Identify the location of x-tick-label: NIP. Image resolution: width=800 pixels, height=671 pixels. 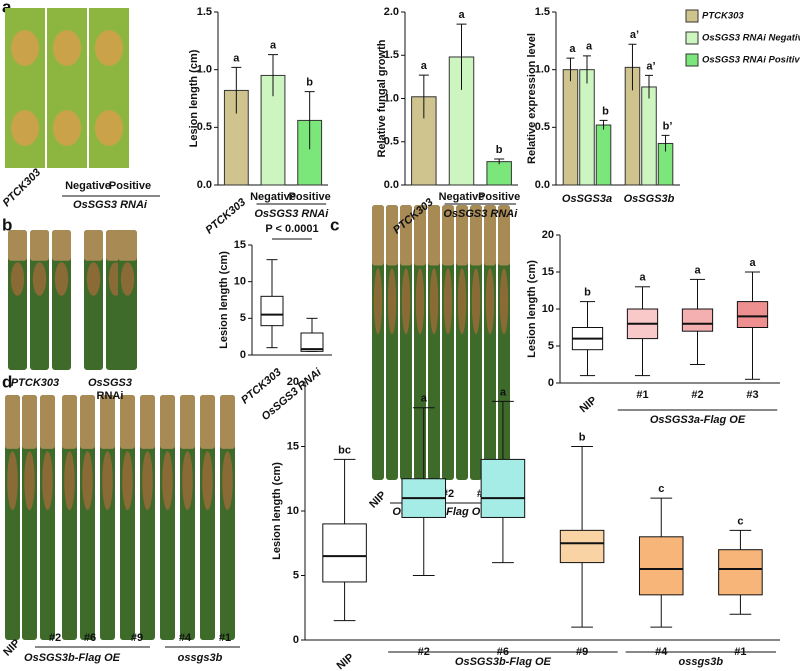
(346, 661).